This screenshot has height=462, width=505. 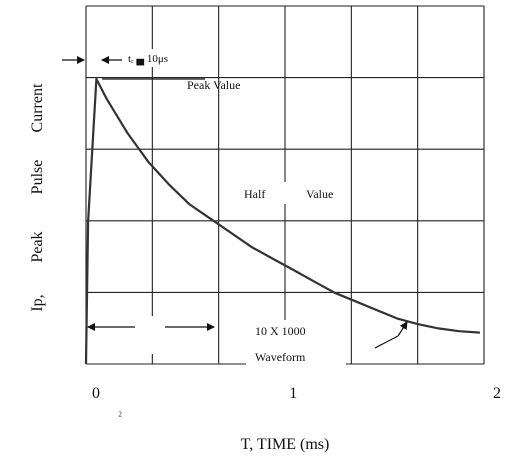 I want to click on half-label: Half, so click(x=254, y=194).